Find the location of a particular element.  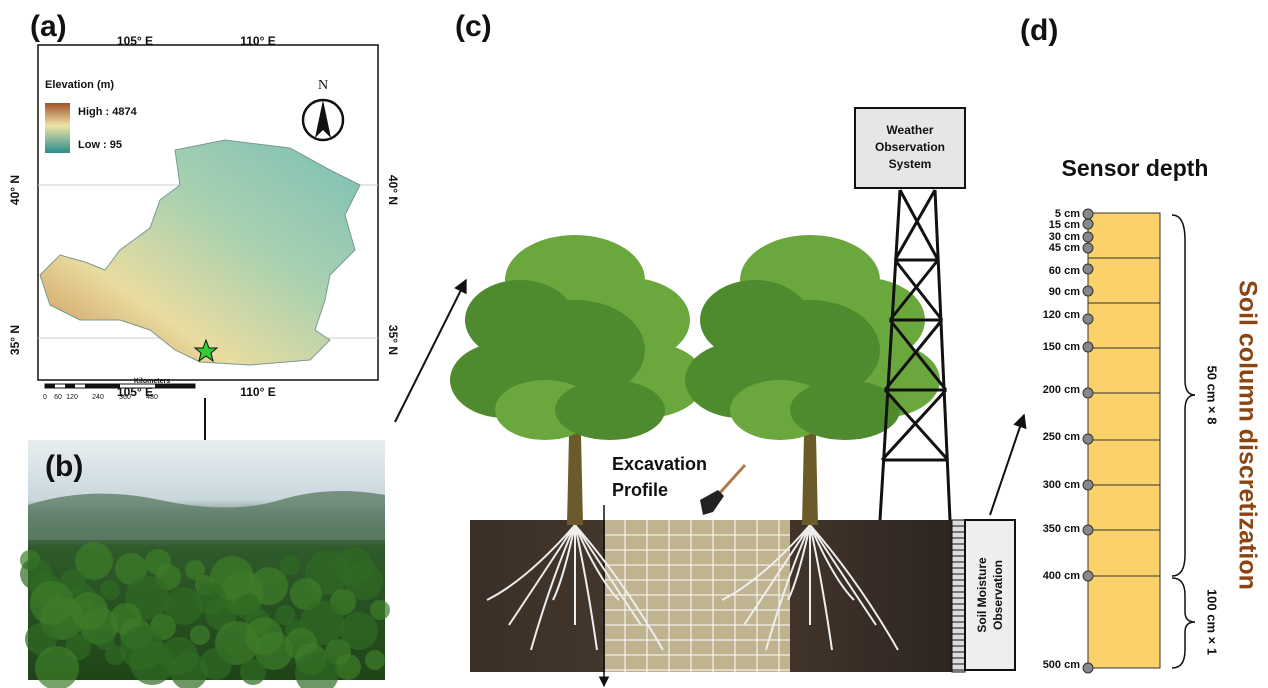

panel-label: (c) is located at coordinates (473, 26).